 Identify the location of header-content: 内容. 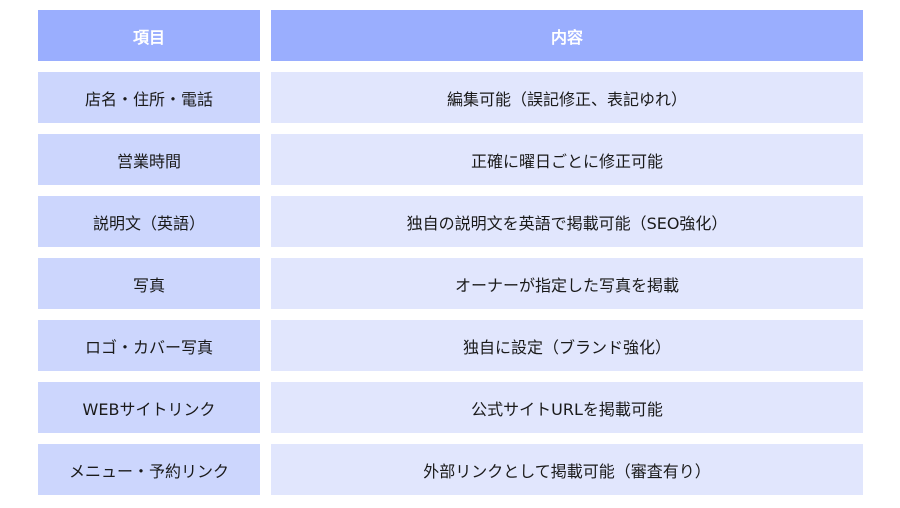
(567, 35).